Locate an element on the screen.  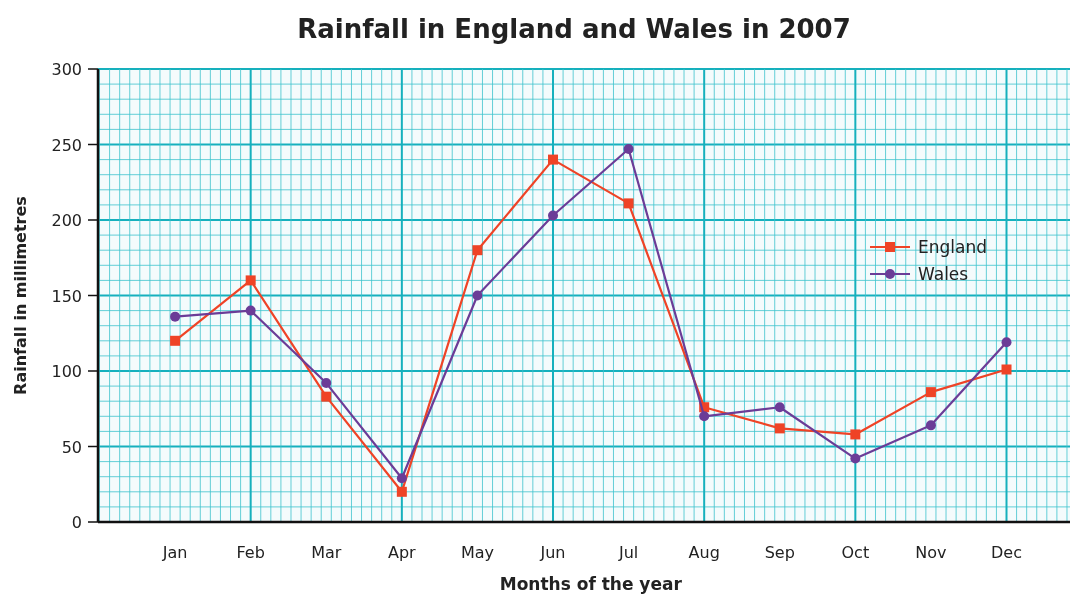
legend-label: Wales is located at coordinates (943, 274).